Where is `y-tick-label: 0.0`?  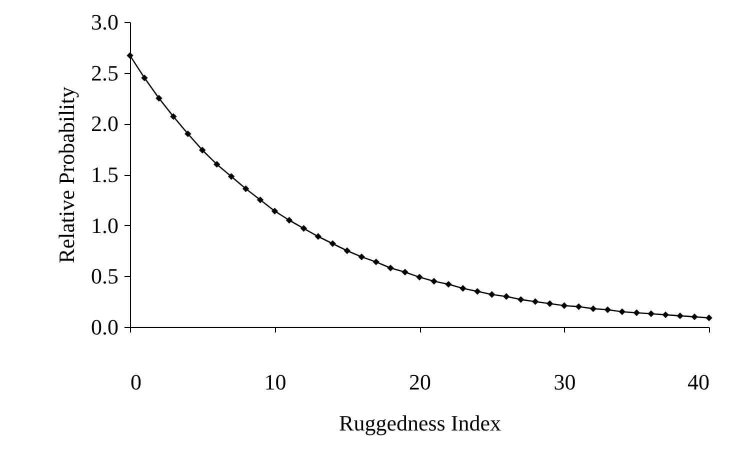
y-tick-label: 0.0 is located at coordinates (104, 327).